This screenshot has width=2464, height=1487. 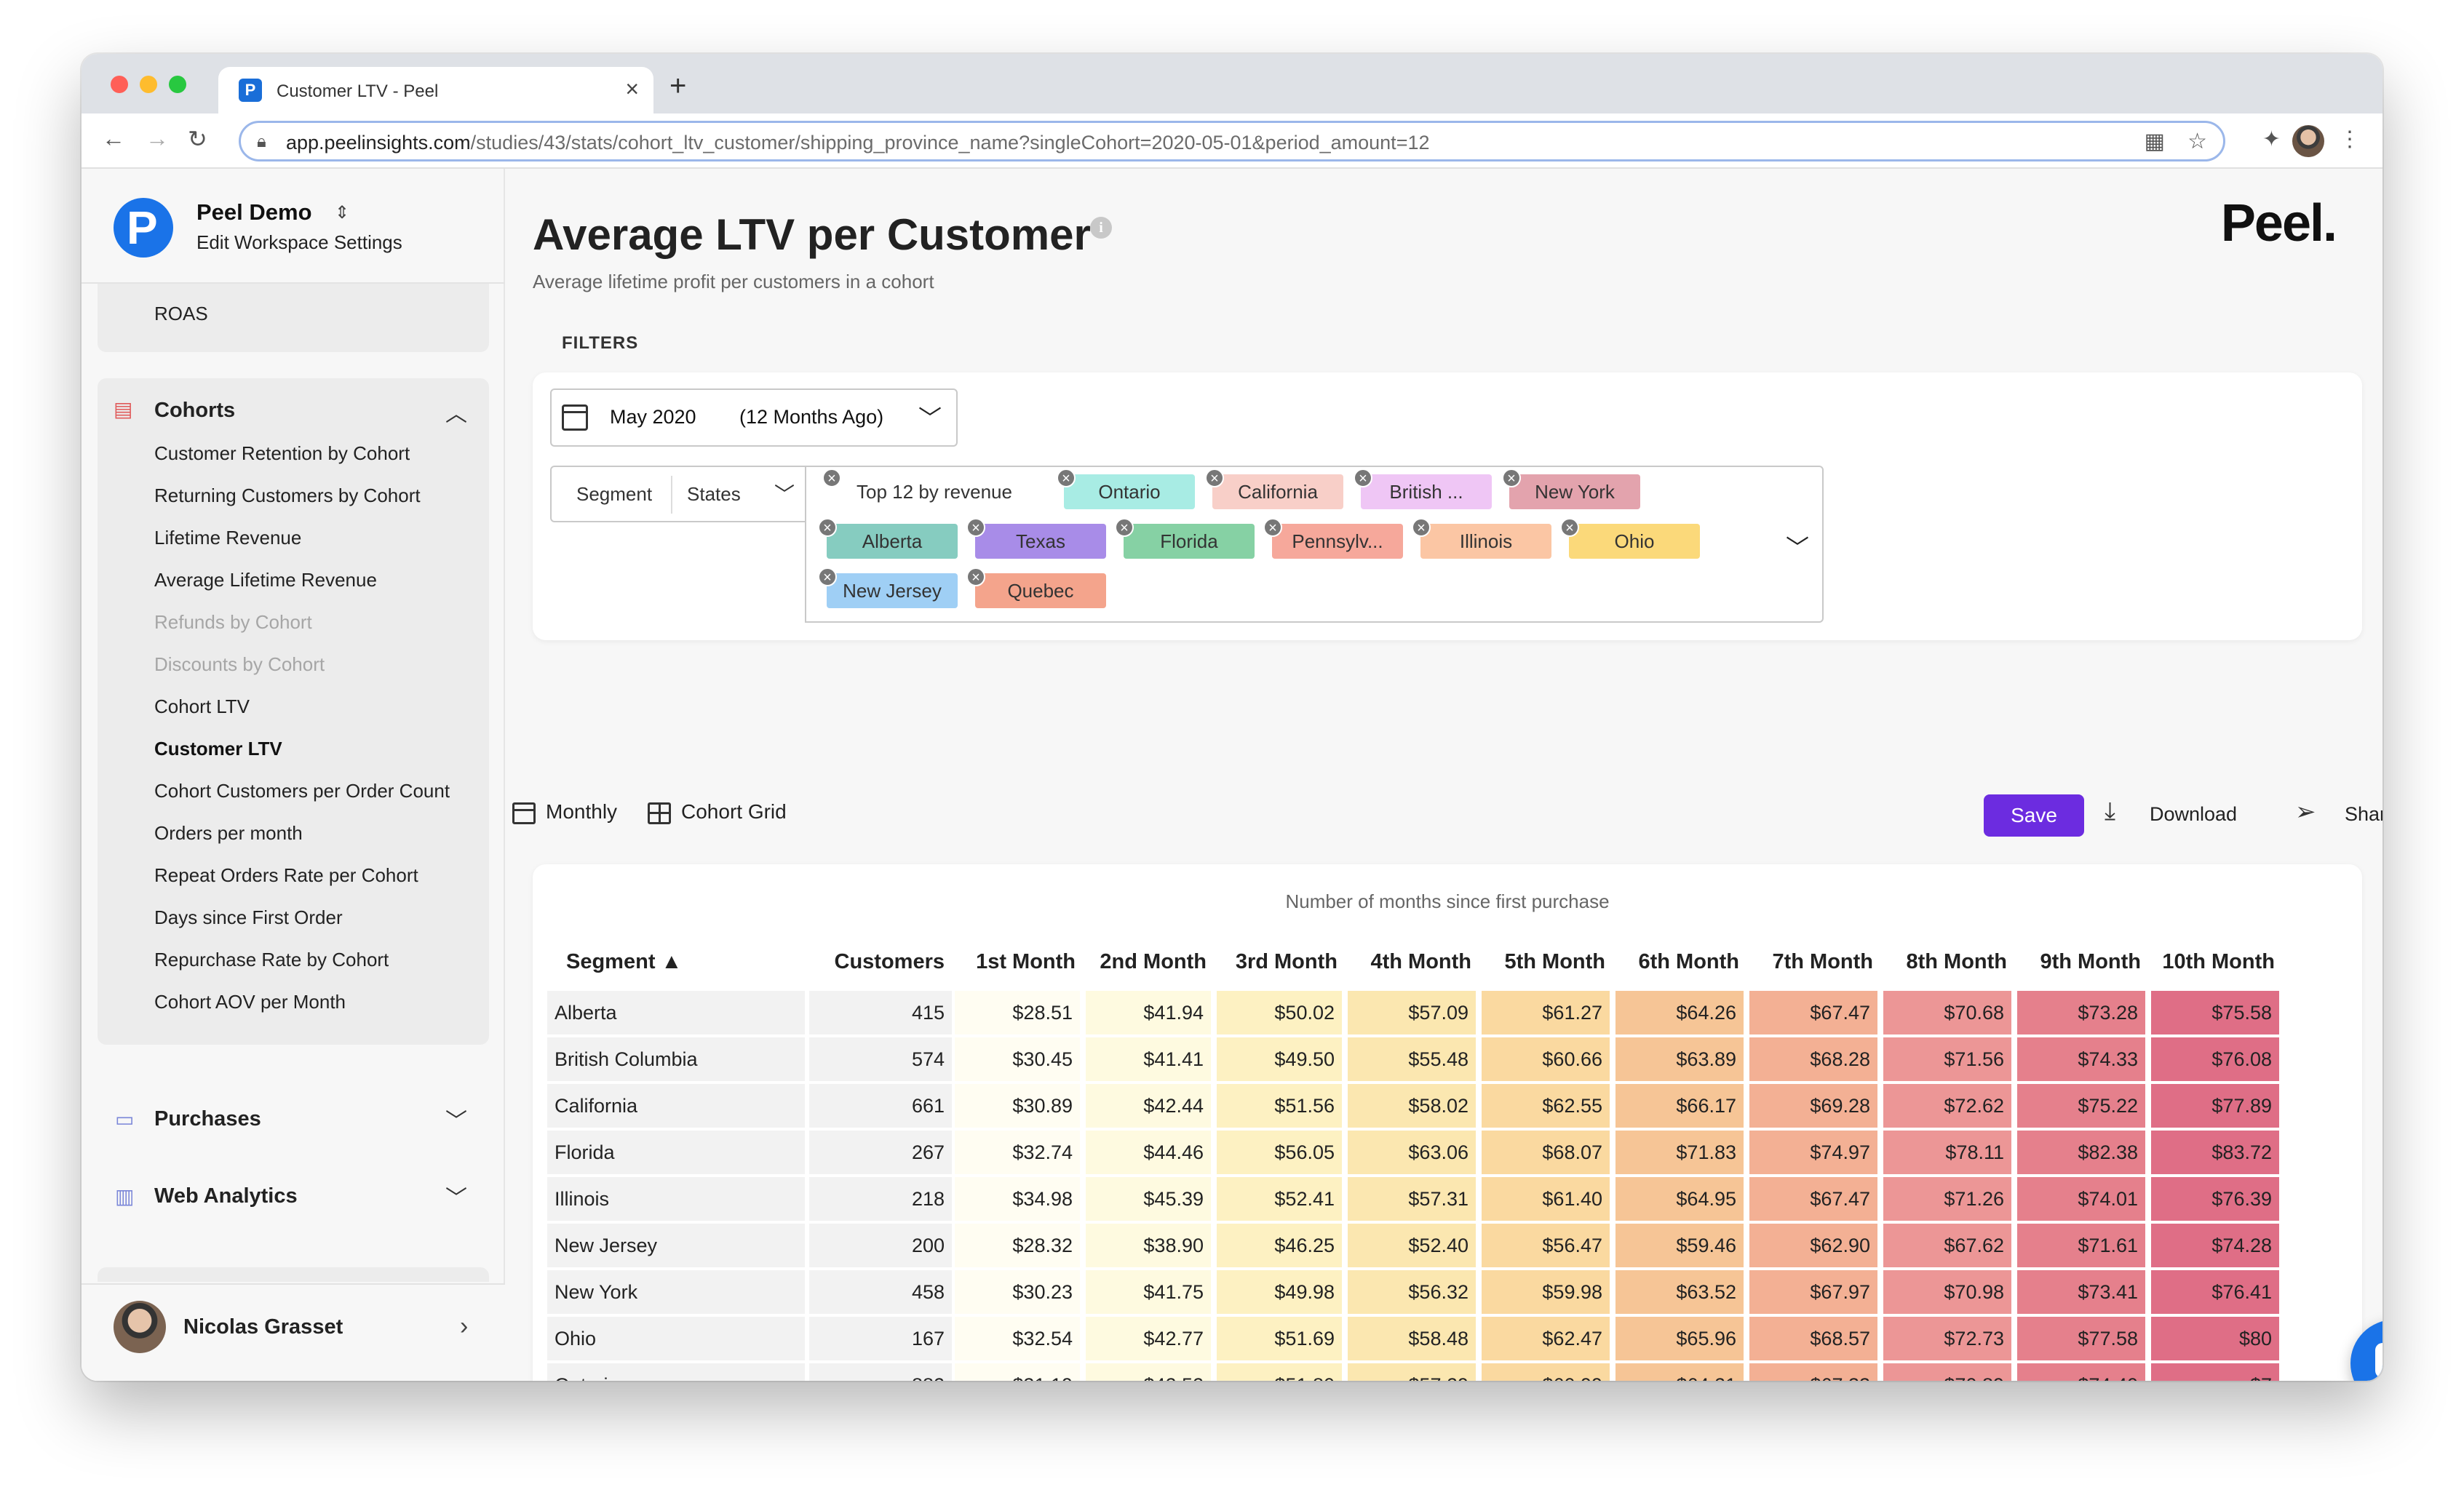 What do you see at coordinates (2081, 1292) in the screenshot?
I see `ltv-value-cell: $73.41` at bounding box center [2081, 1292].